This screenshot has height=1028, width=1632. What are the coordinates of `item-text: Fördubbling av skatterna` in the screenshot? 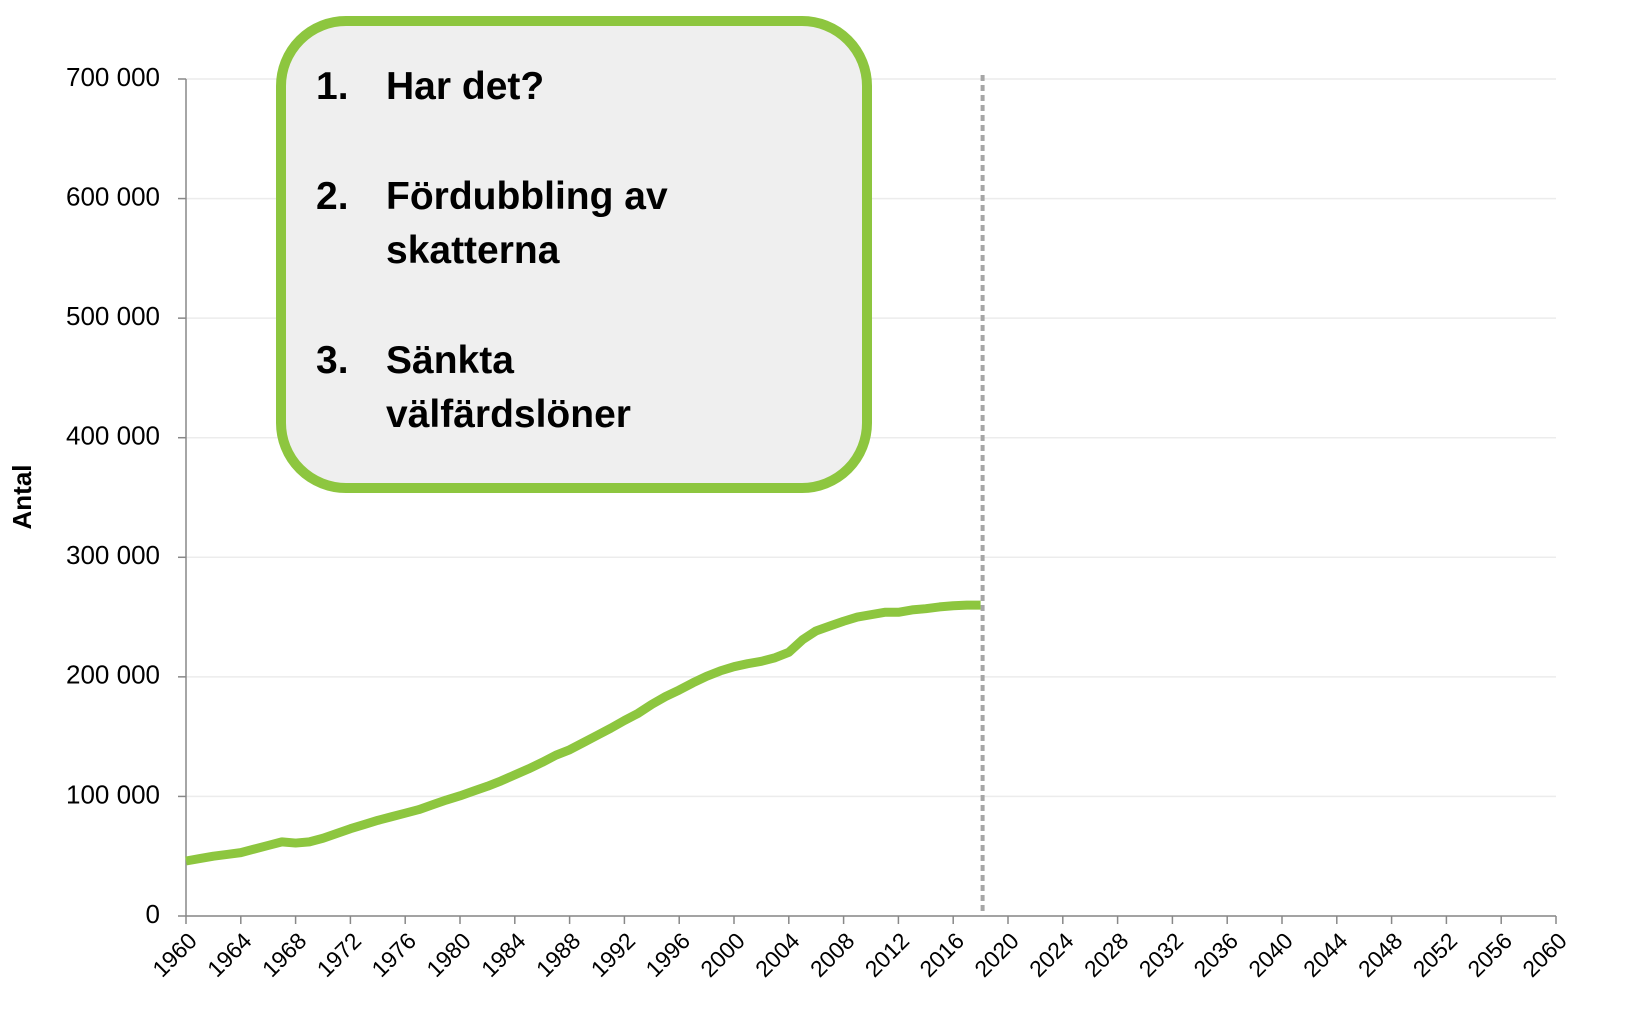 It's located at (527, 223).